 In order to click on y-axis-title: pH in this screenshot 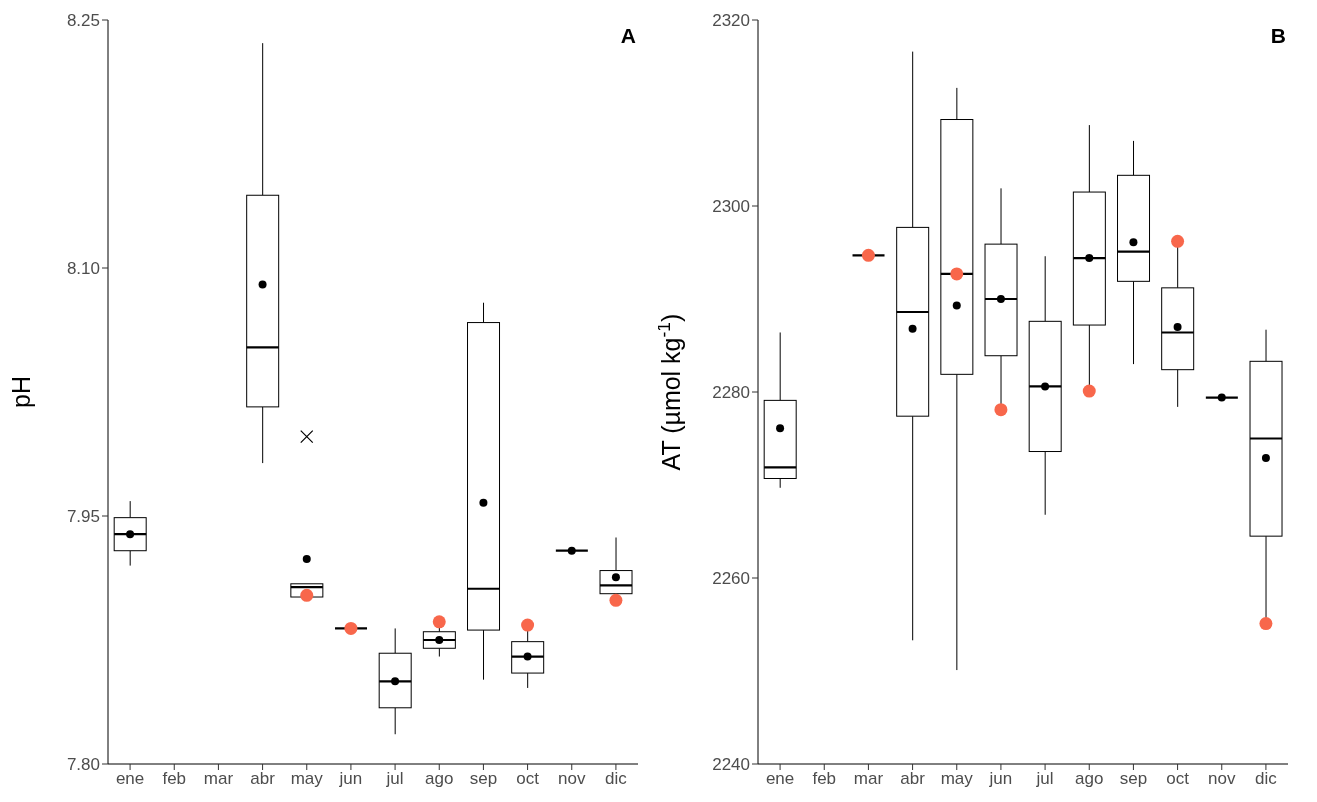, I will do `click(21, 392)`.